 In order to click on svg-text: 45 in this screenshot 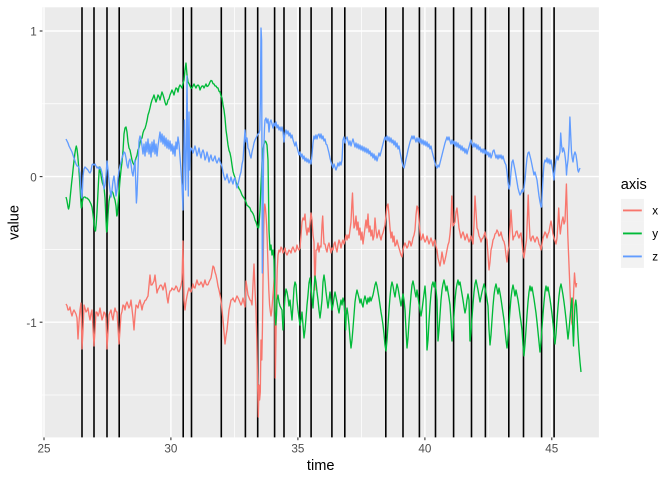, I will do `click(552, 449)`.